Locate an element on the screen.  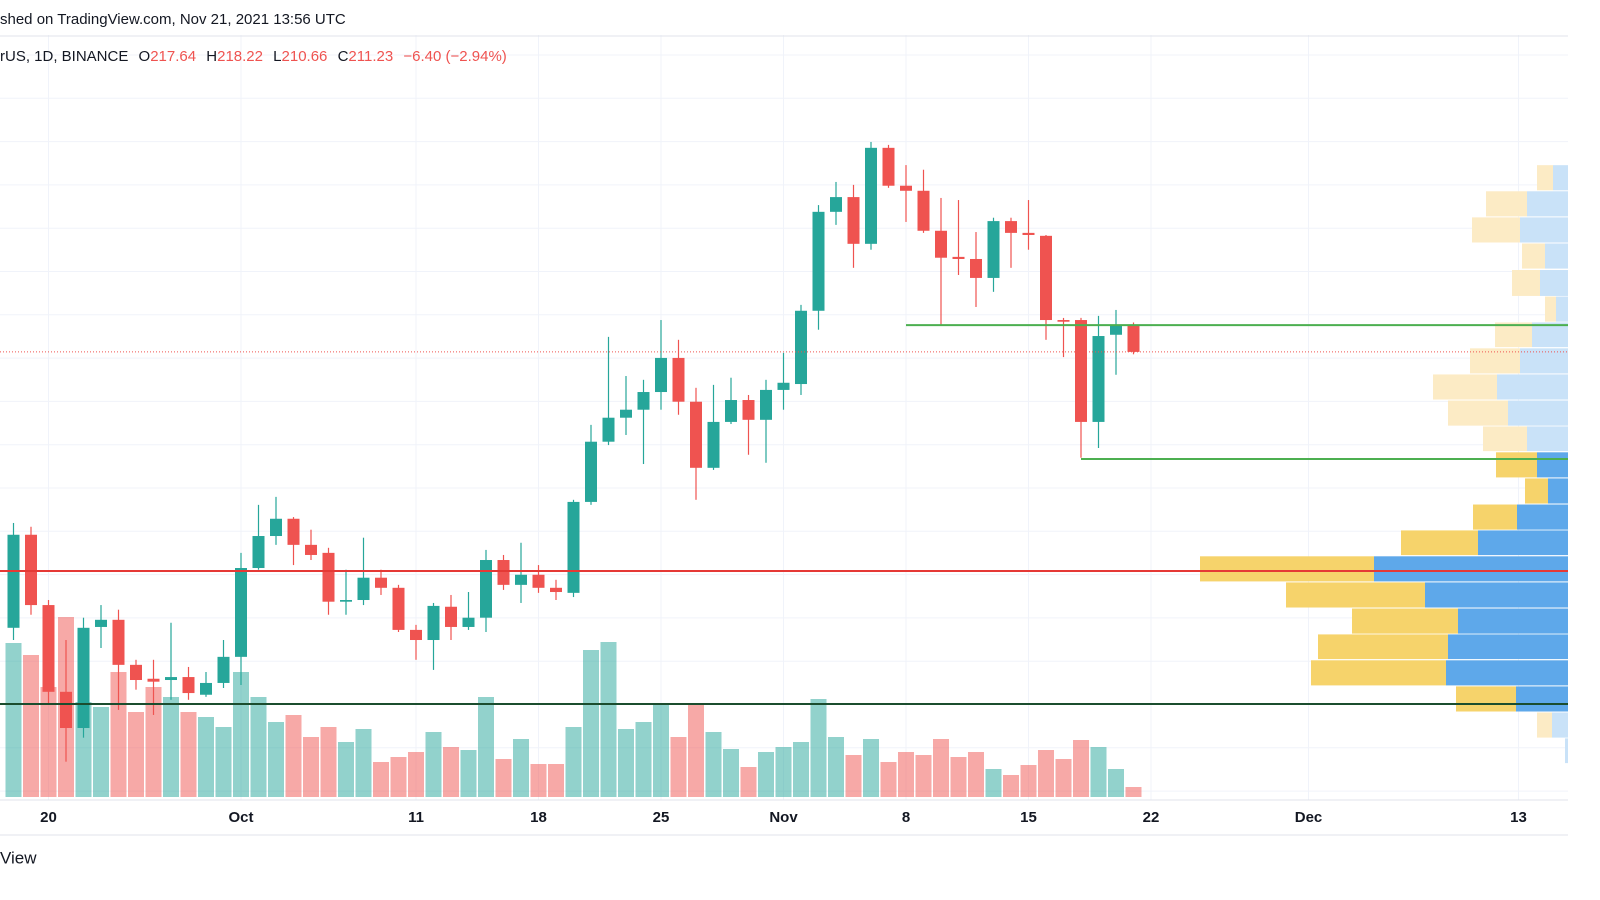
x-tick-label: 15 is located at coordinates (1028, 817).